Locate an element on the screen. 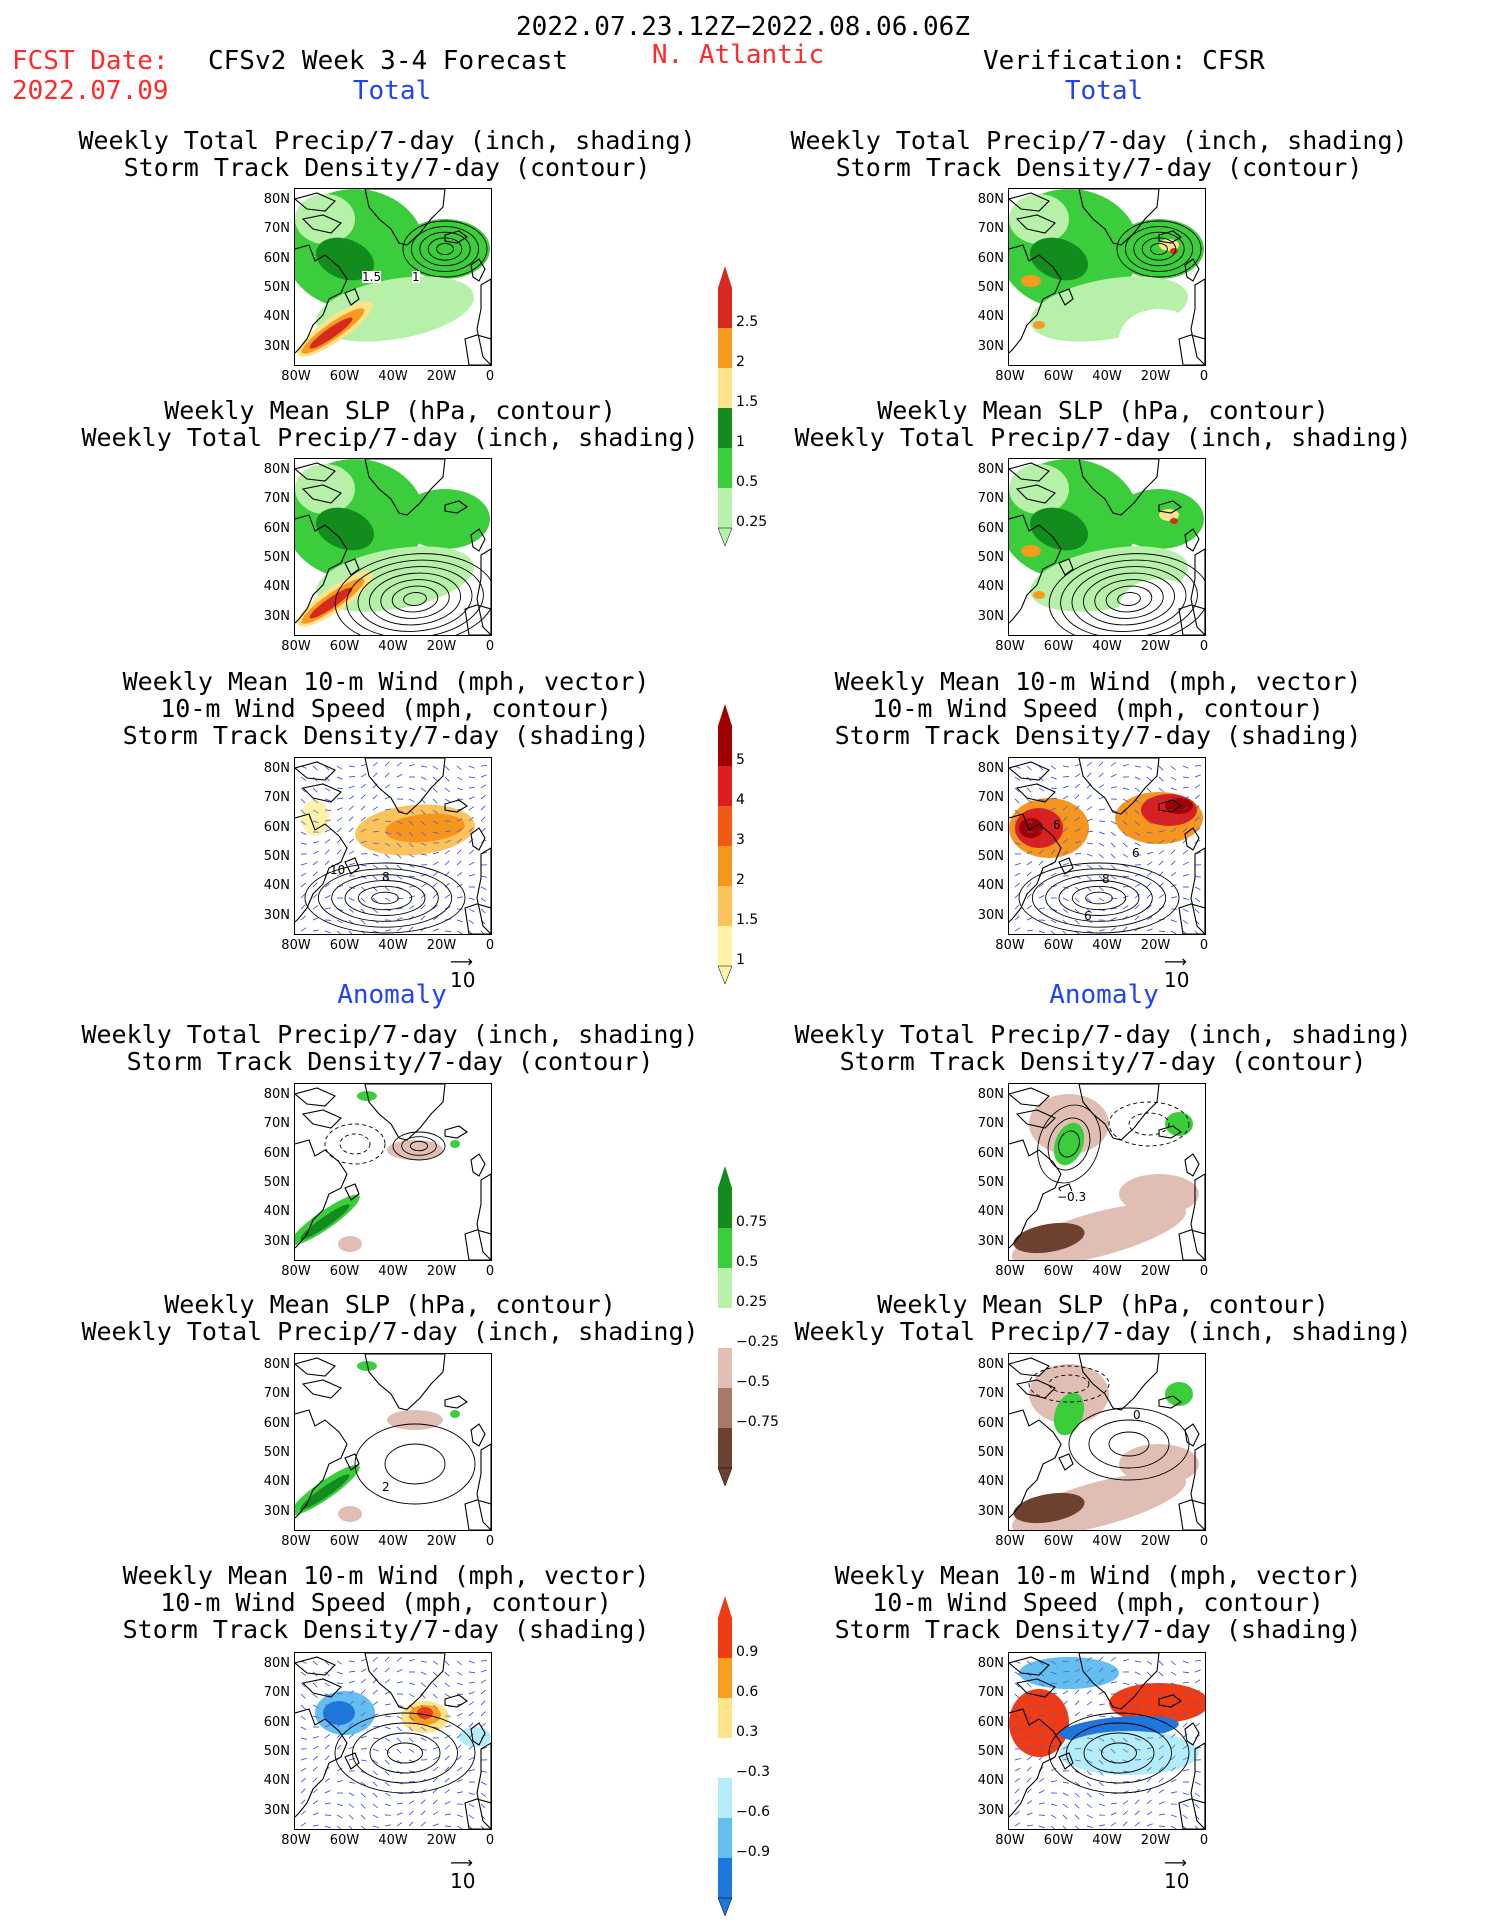  colorbar-label: 0.25 is located at coordinates (752, 522).